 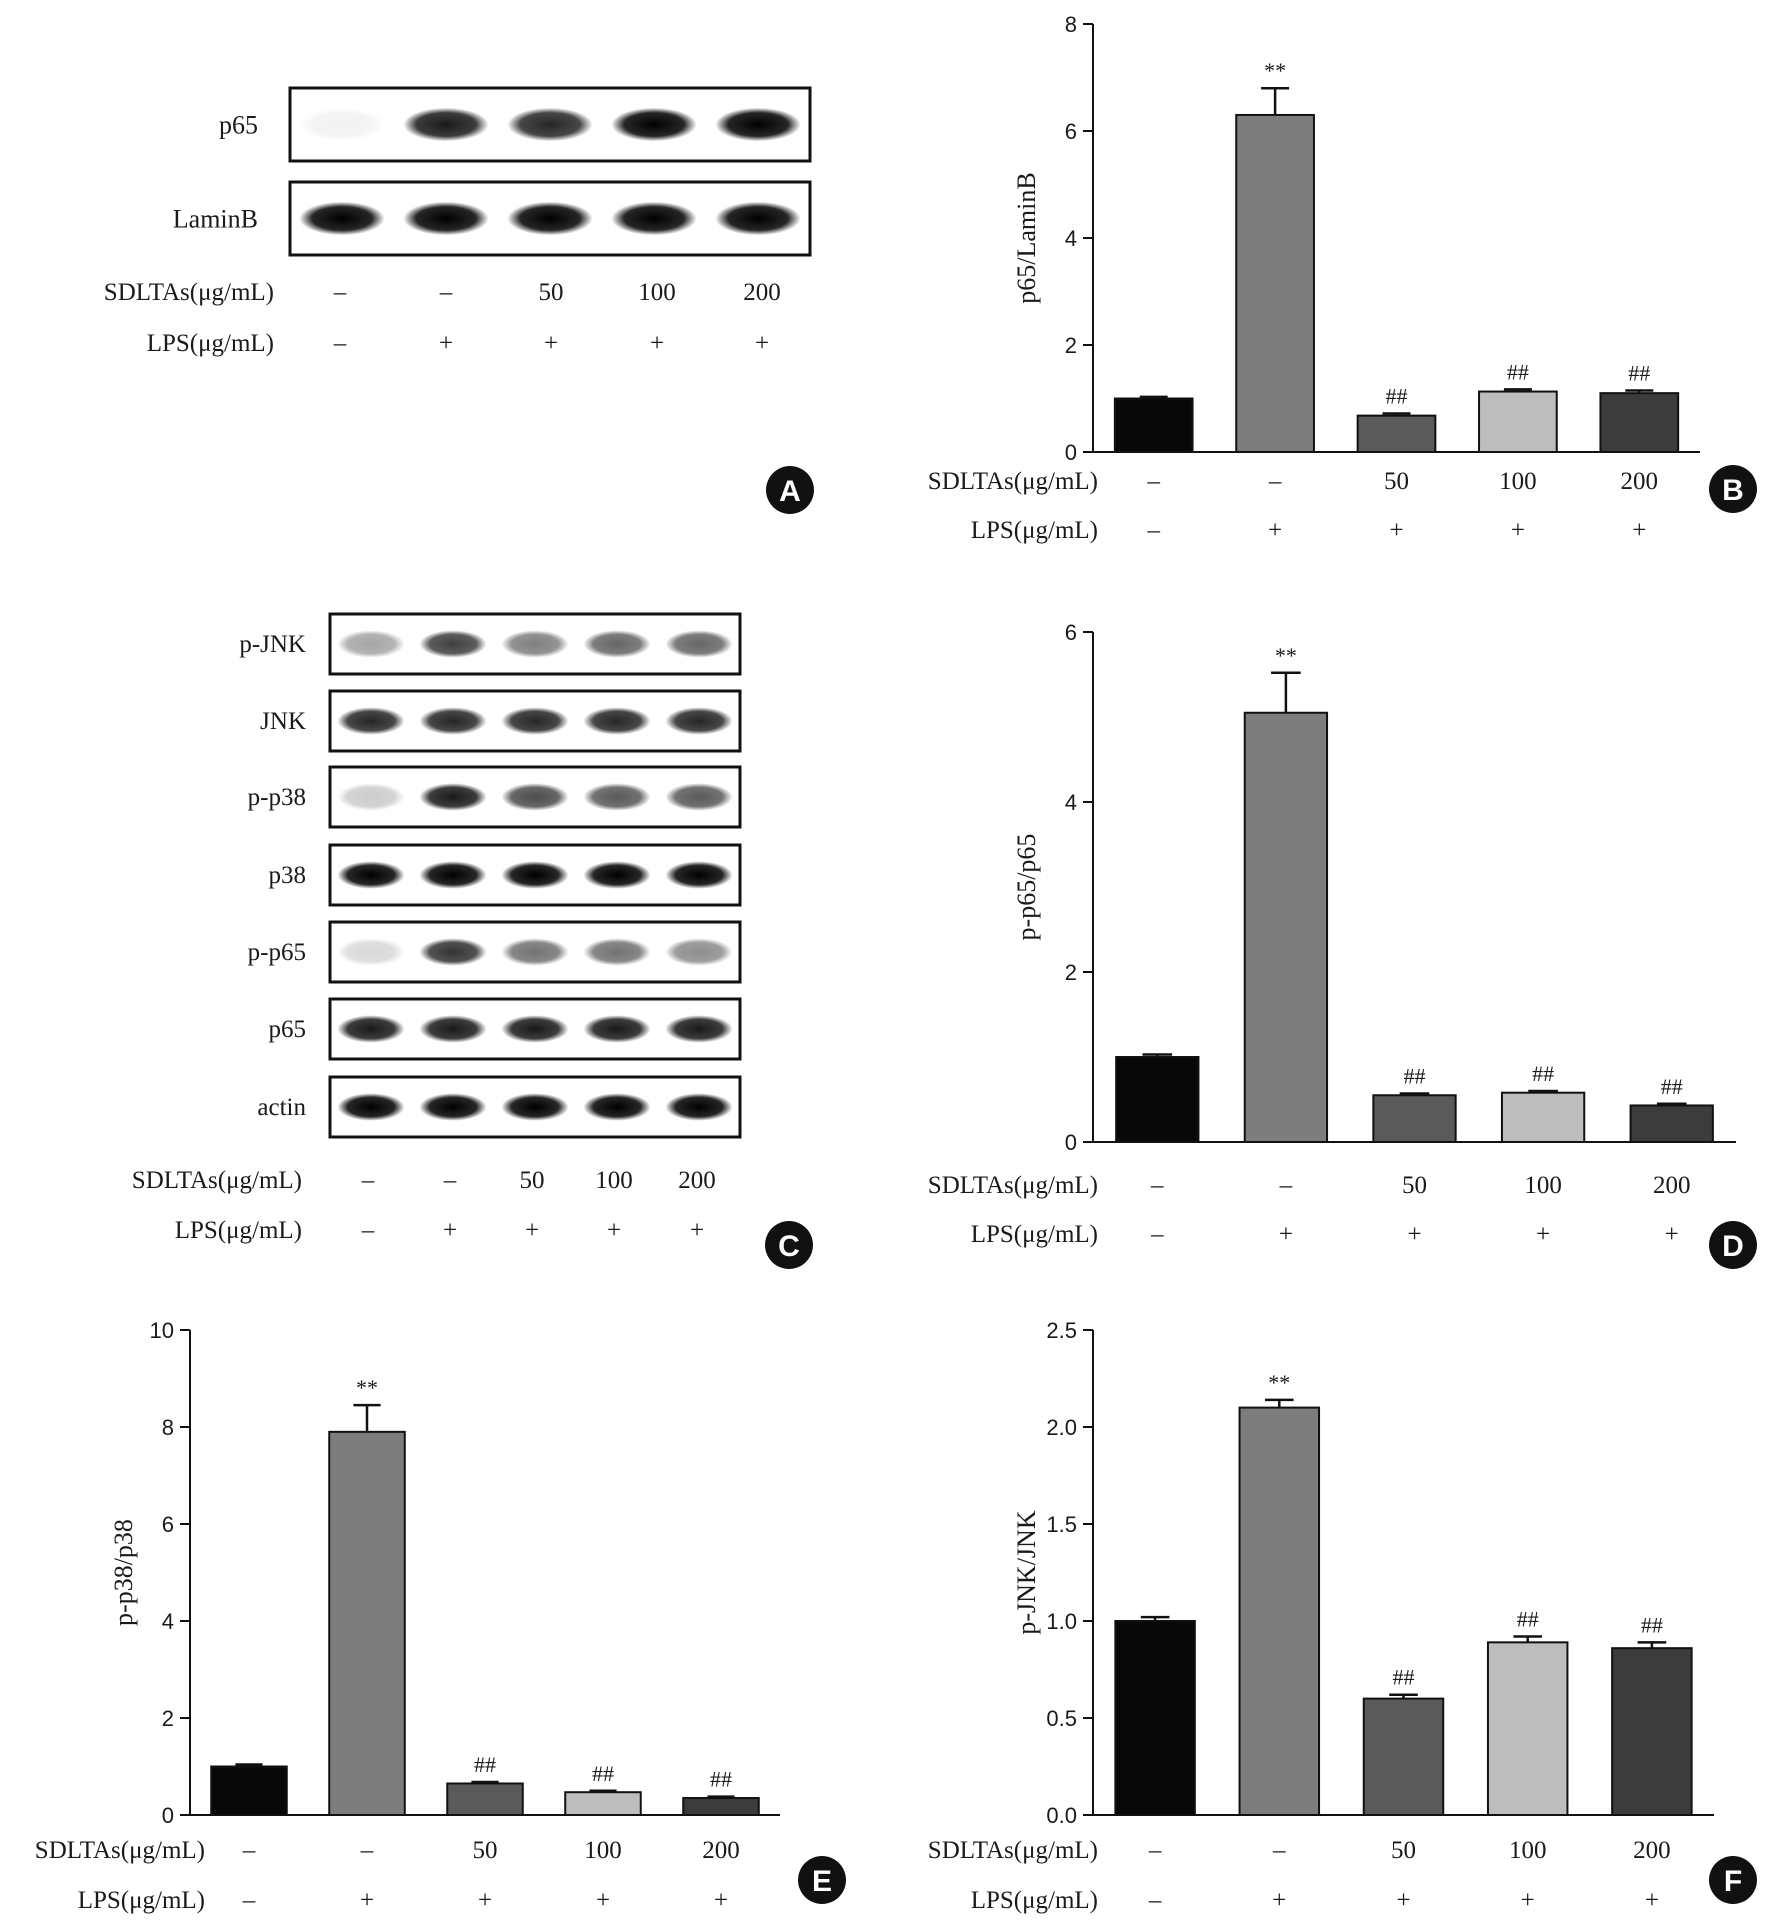 I want to click on panel-letter-badge, so click(x=822, y=1880).